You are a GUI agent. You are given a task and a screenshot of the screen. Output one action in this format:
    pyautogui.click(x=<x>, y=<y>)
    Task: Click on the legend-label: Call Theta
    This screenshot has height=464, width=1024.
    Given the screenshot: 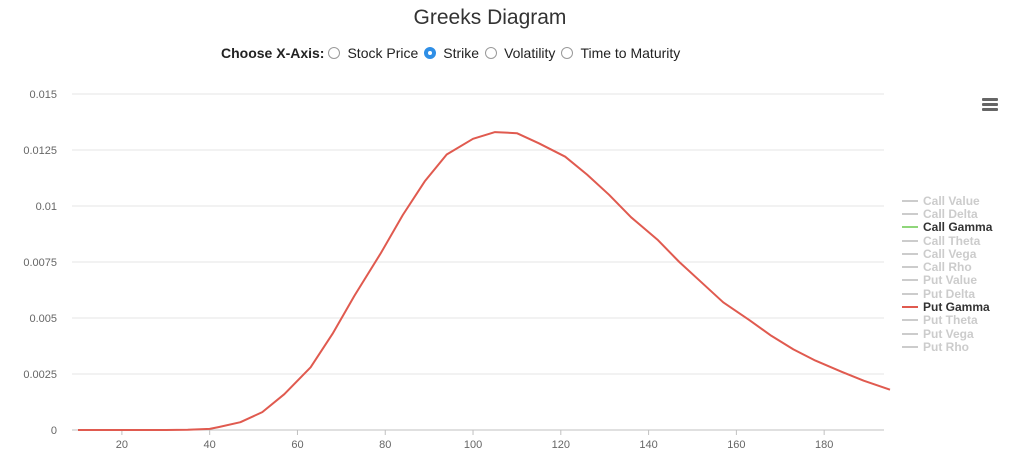 What is the action you would take?
    pyautogui.click(x=952, y=240)
    